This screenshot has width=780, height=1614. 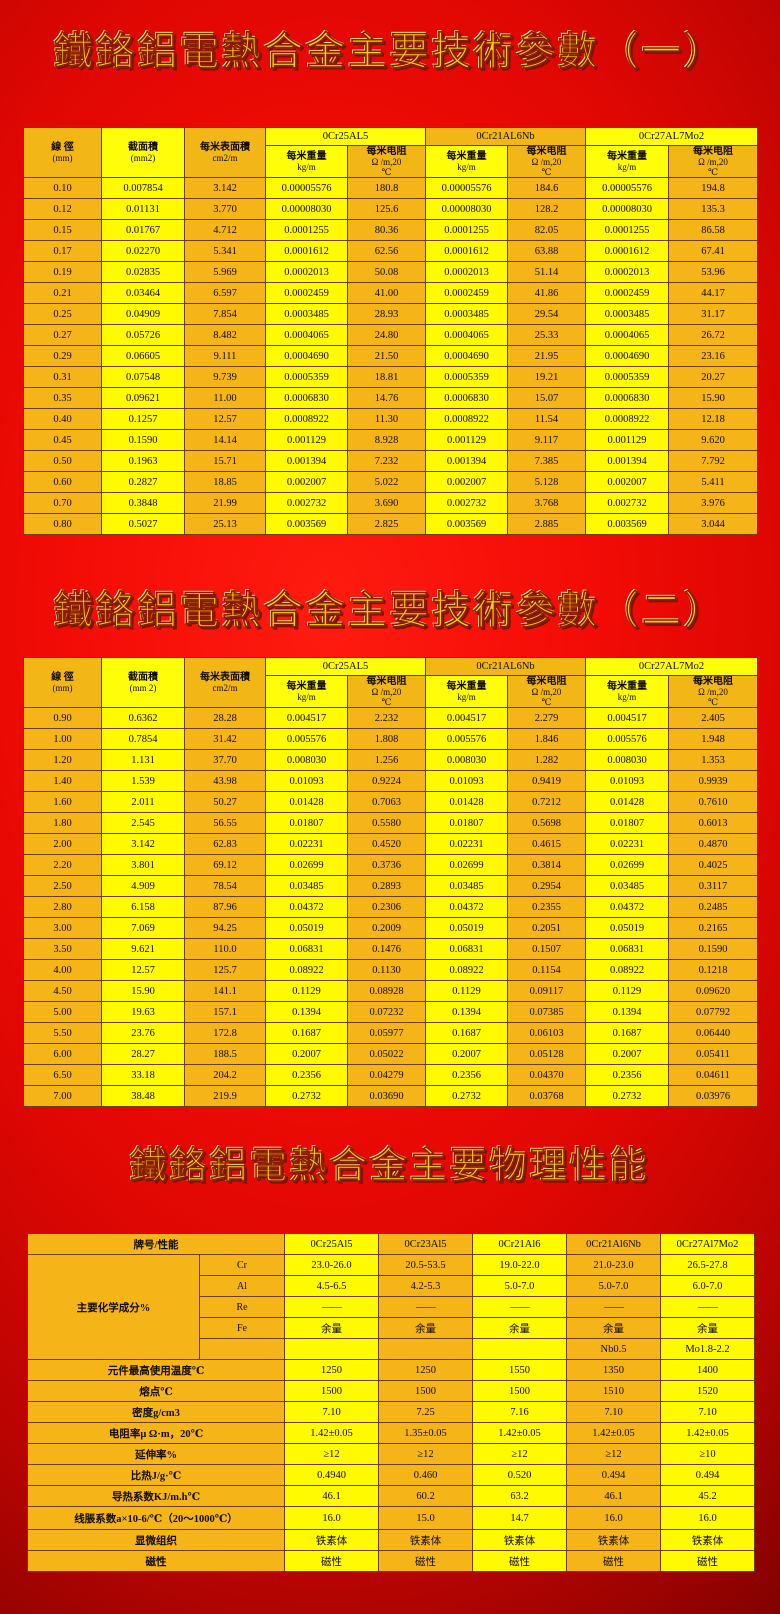 What do you see at coordinates (614, 1391) in the screenshot?
I see `property-value-cell: 1510` at bounding box center [614, 1391].